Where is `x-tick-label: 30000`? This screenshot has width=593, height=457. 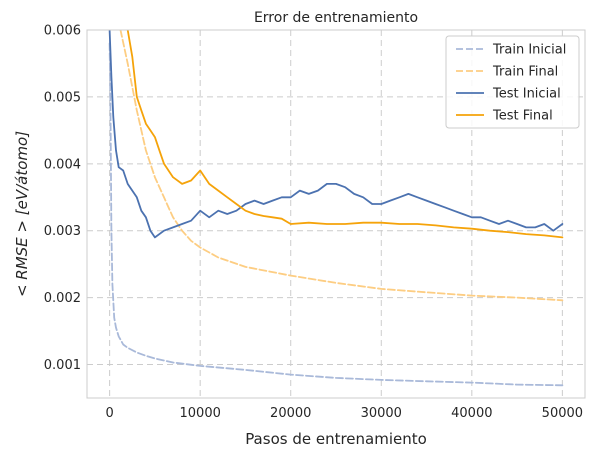 x-tick-label: 30000 is located at coordinates (381, 413).